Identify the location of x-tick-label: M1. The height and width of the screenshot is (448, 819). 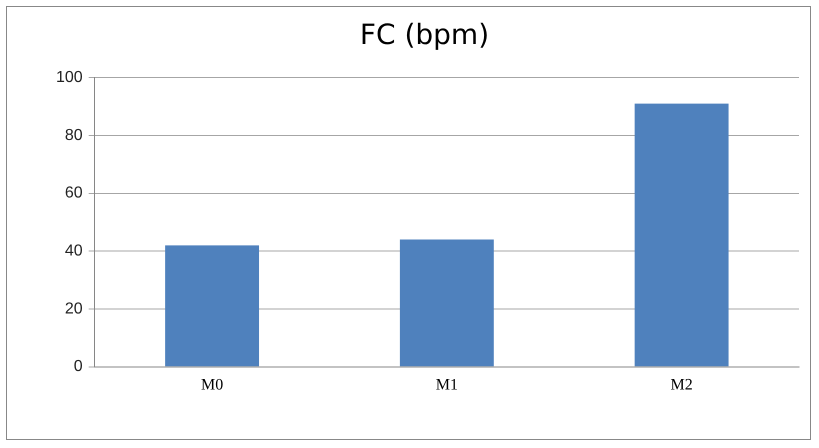
(447, 385).